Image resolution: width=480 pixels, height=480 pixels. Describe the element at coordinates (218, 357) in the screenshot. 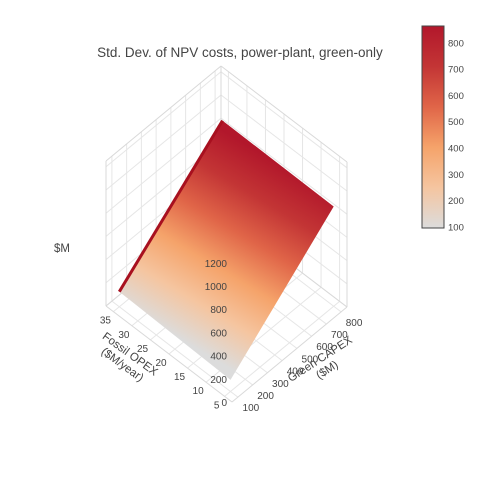

I see `z-tick-label: 400` at that location.